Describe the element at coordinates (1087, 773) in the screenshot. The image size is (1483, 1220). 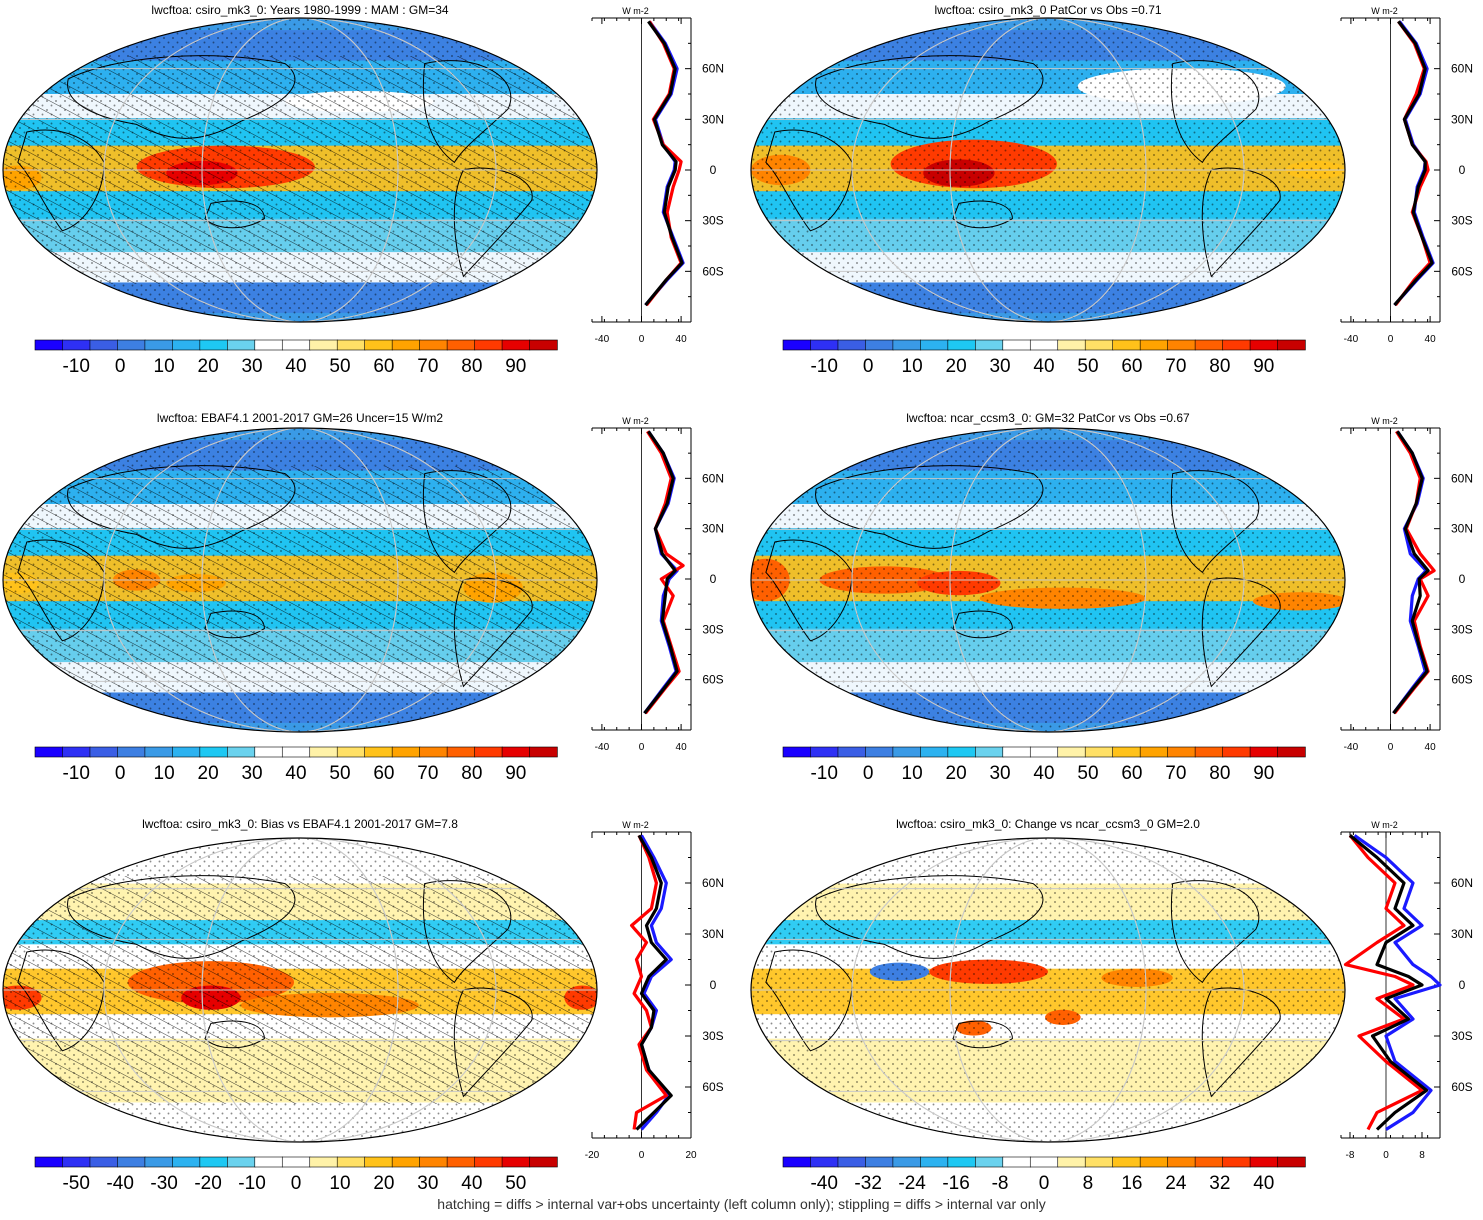
I see `colorbar-tick-label: 50` at that location.